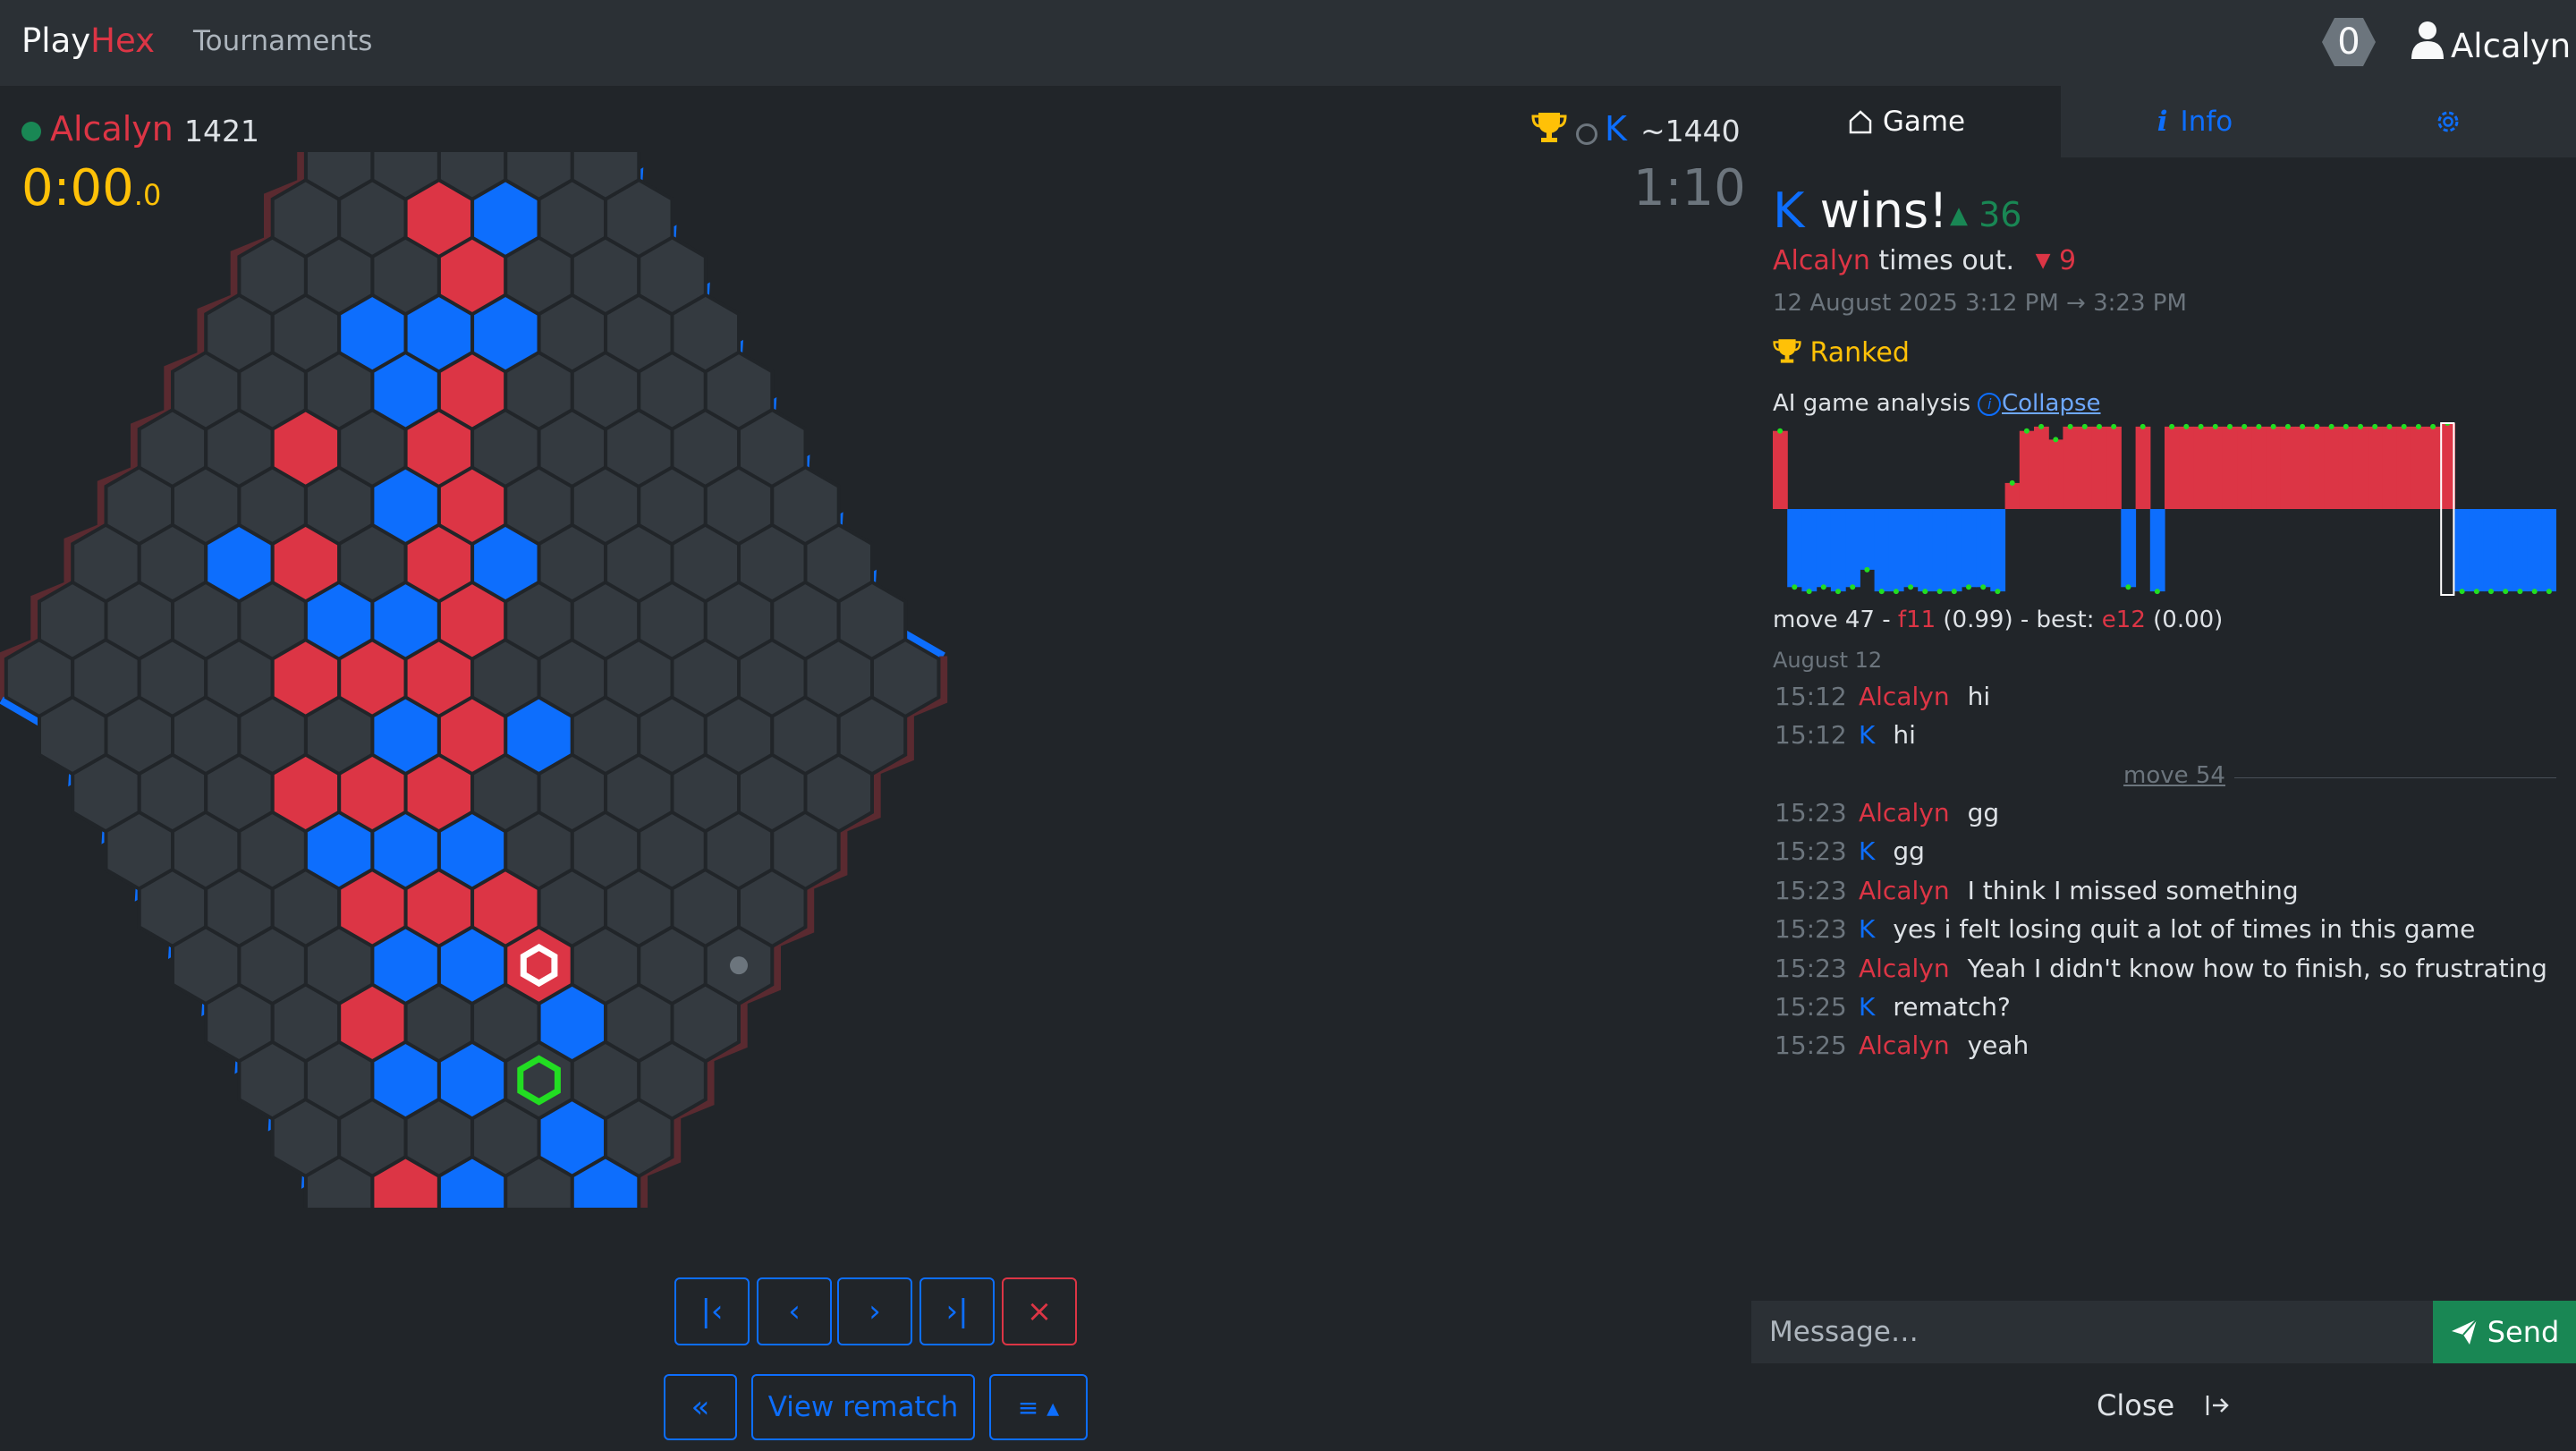 This screenshot has height=1451, width=2576. I want to click on game-menu-button: ≡ ▴, so click(1038, 1407).